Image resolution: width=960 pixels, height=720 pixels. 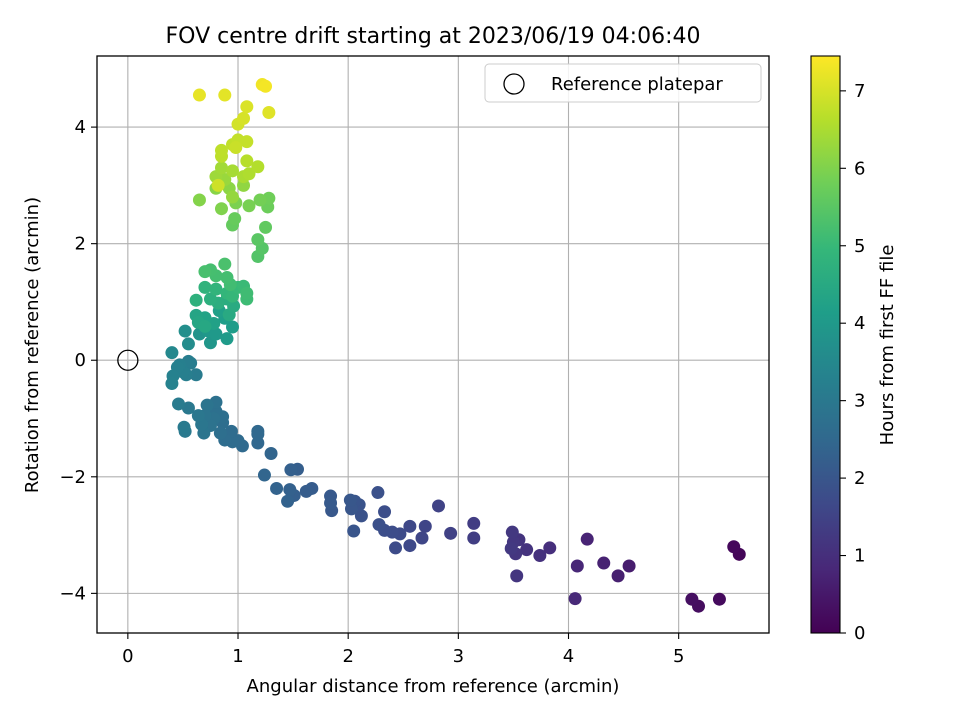 I want to click on x-tick-label: 1, so click(x=237, y=656).